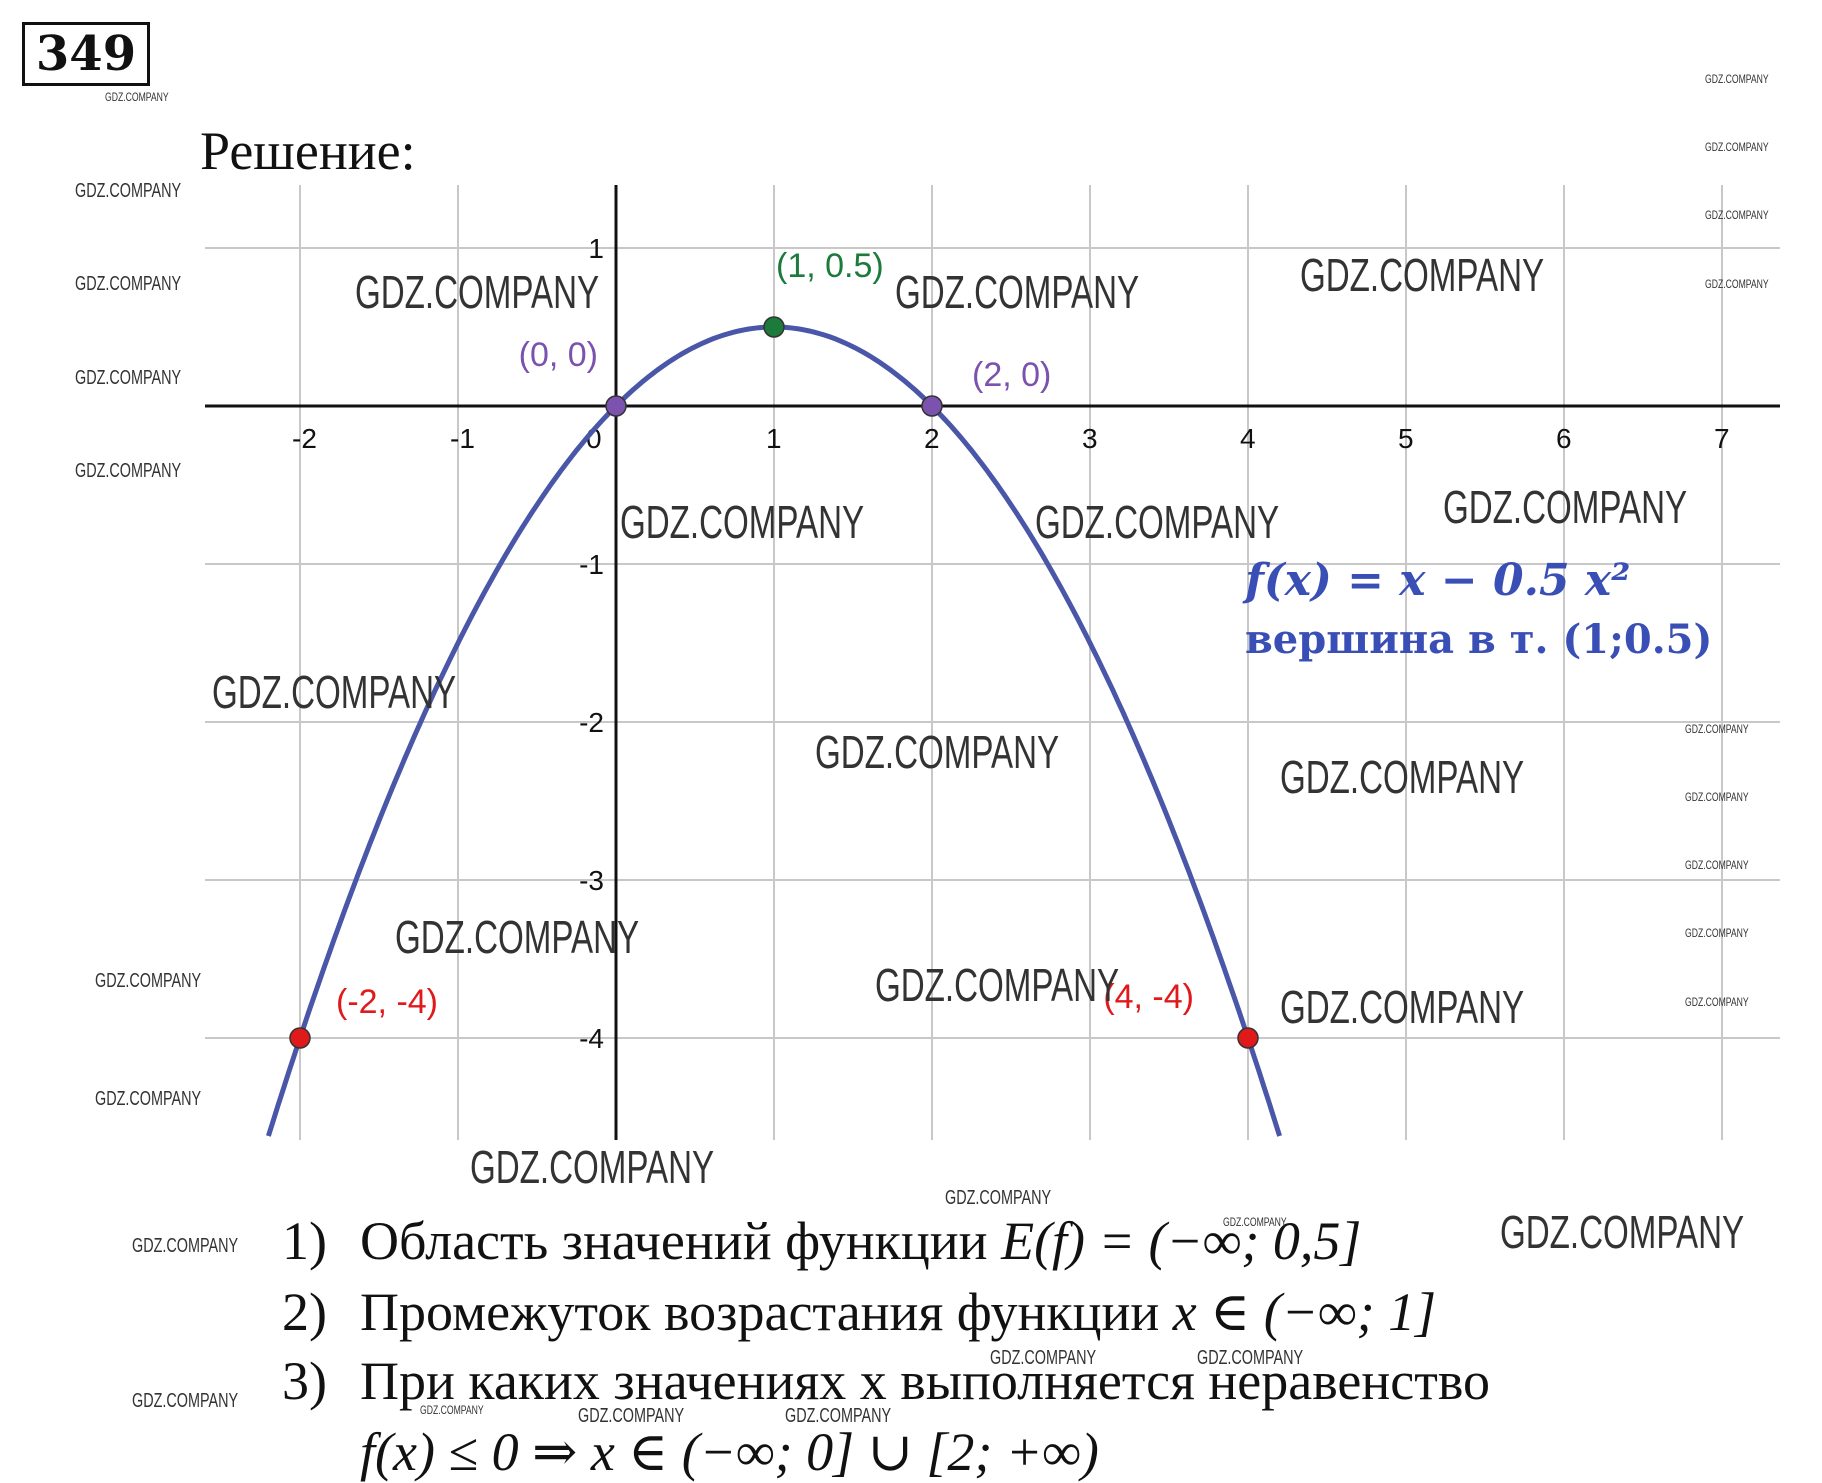  What do you see at coordinates (774, 438) in the screenshot?
I see `x-tick-label: 1` at bounding box center [774, 438].